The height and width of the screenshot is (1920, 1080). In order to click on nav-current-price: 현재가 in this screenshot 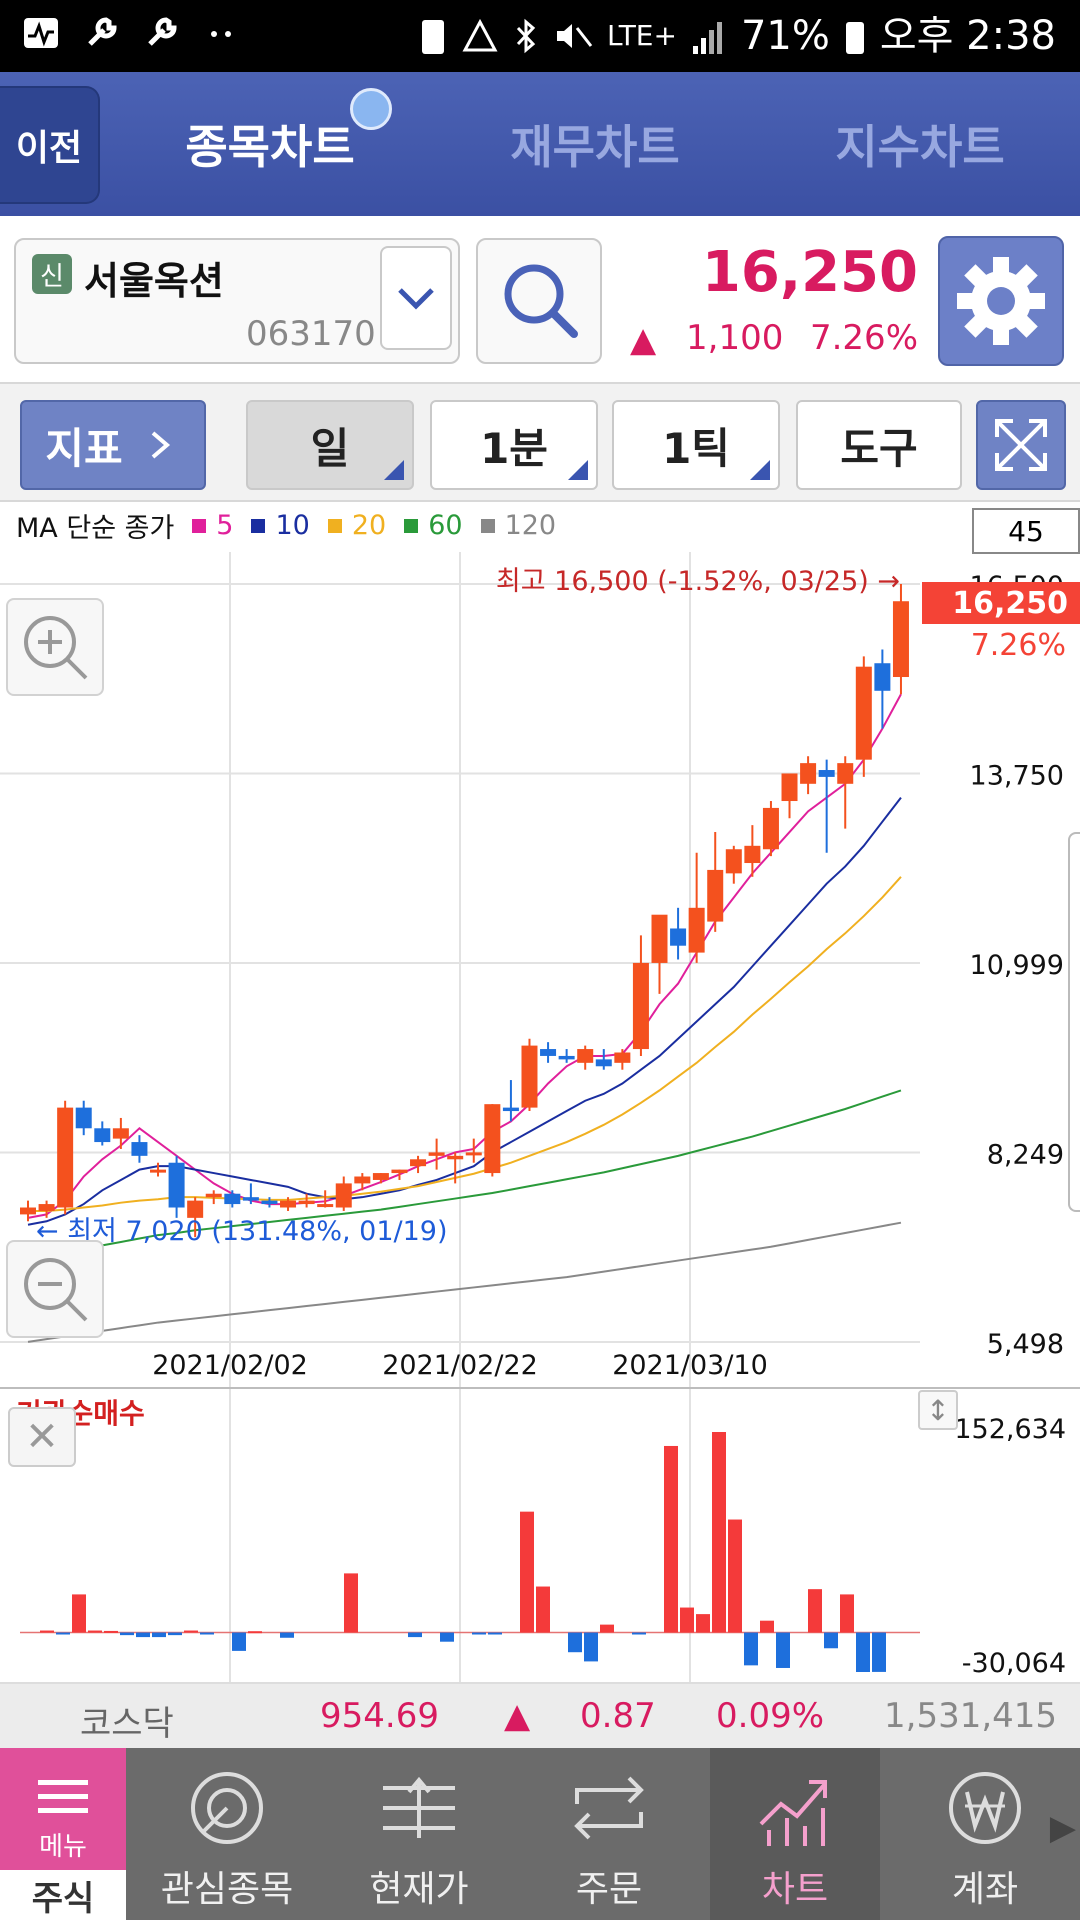, I will do `click(419, 1834)`.